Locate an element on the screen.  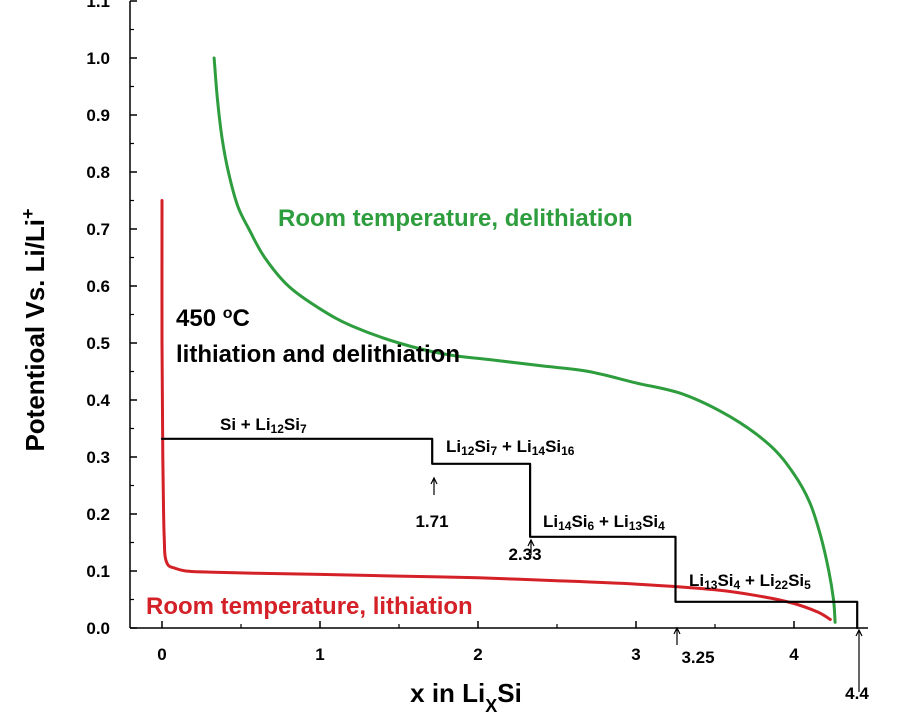
y-tick-label: 0.2 is located at coordinates (98, 514).